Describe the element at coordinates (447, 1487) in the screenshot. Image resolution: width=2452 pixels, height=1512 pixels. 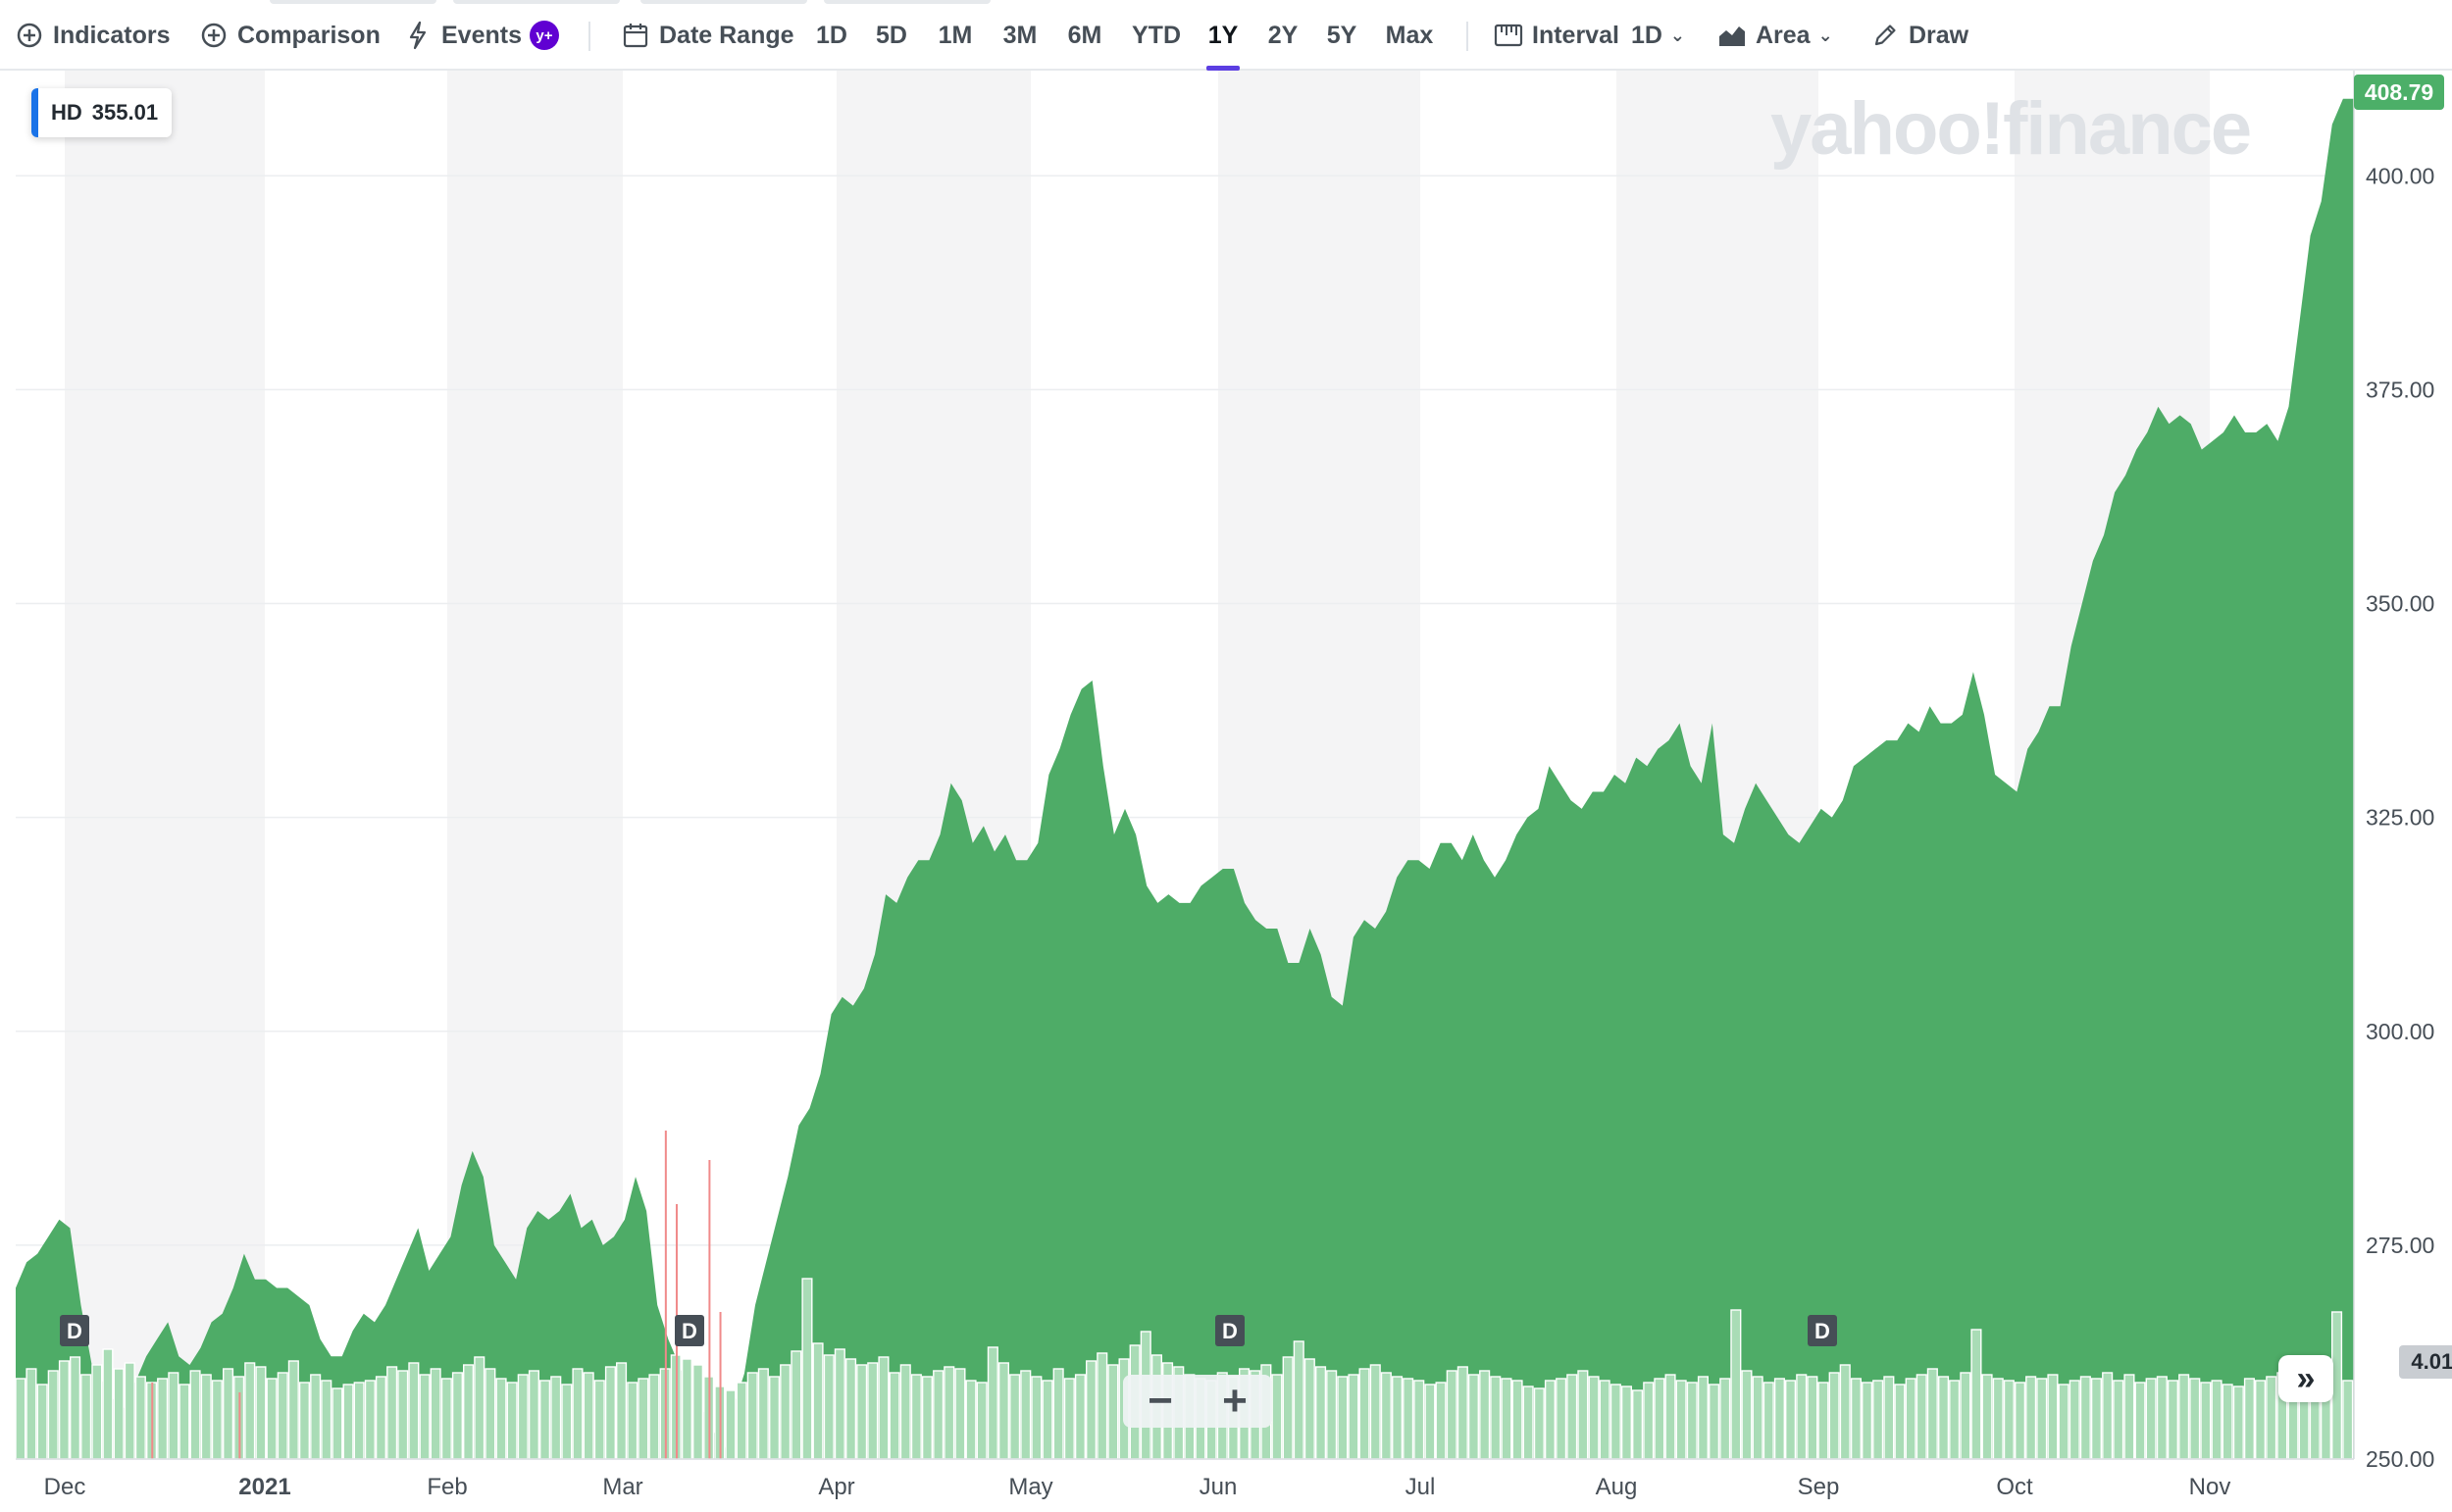
I see `x-tick-label: Feb` at that location.